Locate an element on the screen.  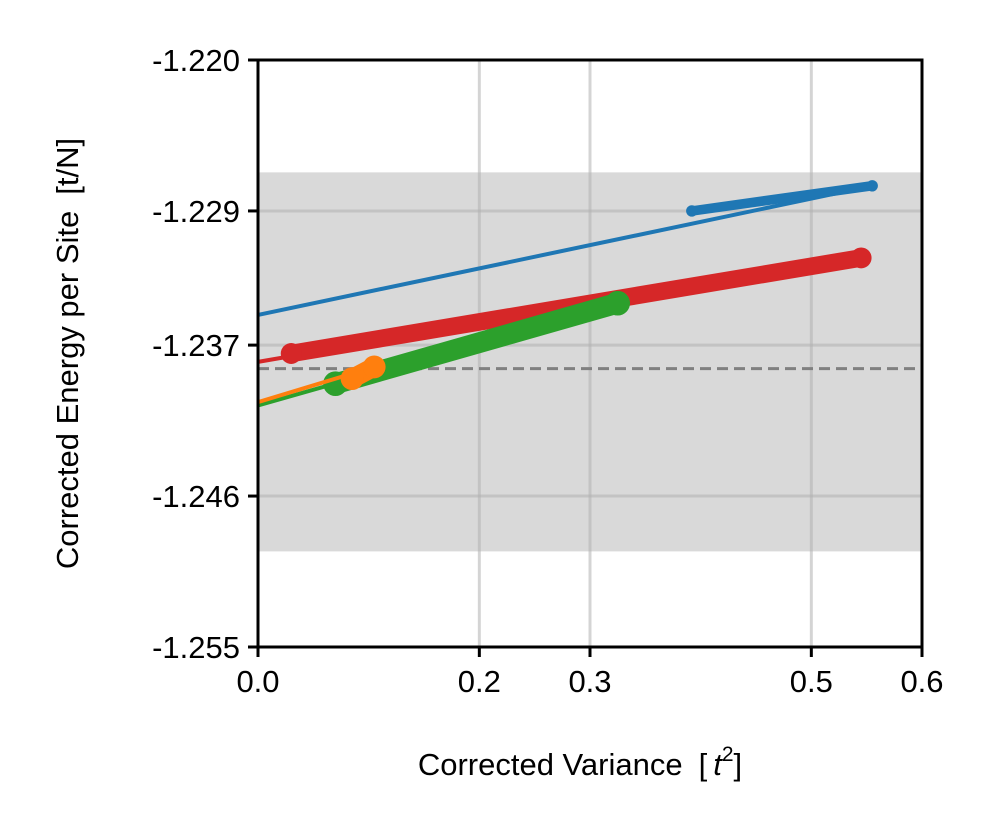
x-tick-label: 0.5 is located at coordinates (811, 681).